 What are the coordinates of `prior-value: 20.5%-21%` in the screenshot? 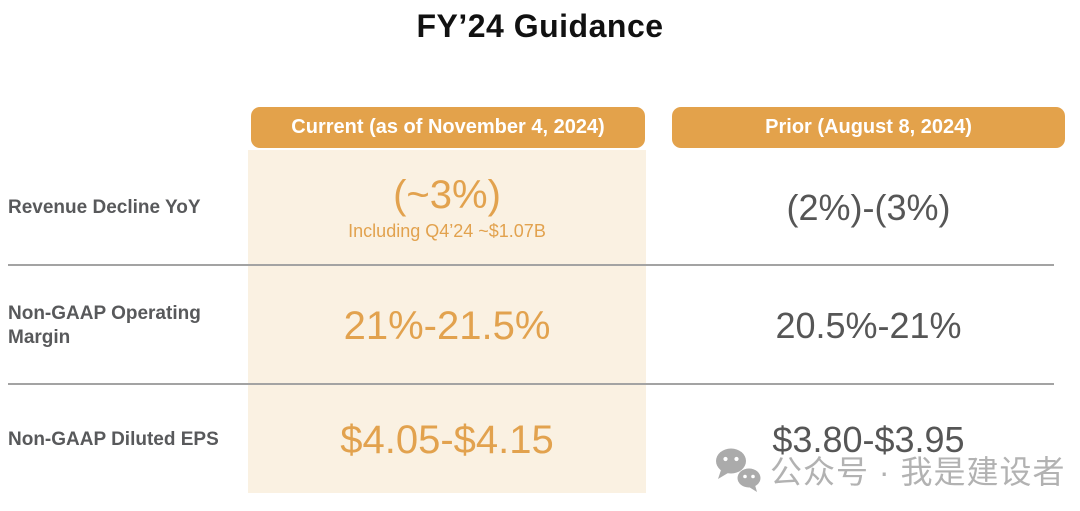 It's located at (868, 325).